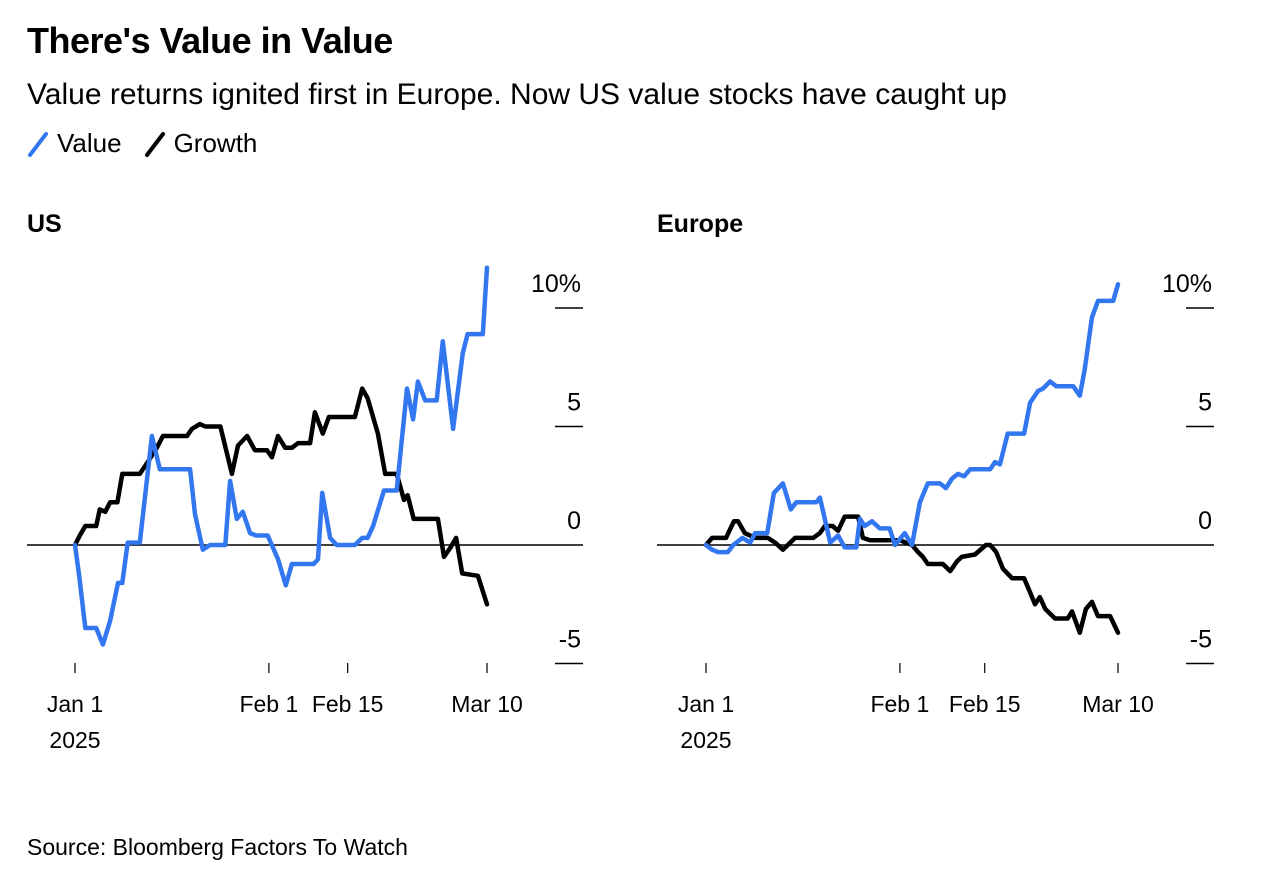 This screenshot has width=1276, height=884. What do you see at coordinates (44, 224) in the screenshot?
I see `panel-title-us: US` at bounding box center [44, 224].